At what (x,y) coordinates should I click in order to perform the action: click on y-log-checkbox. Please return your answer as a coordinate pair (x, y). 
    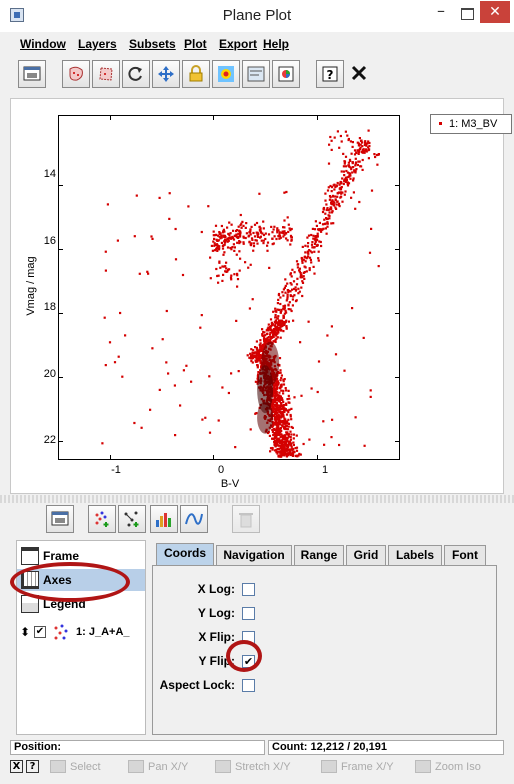
    Looking at the image, I should click on (248, 613).